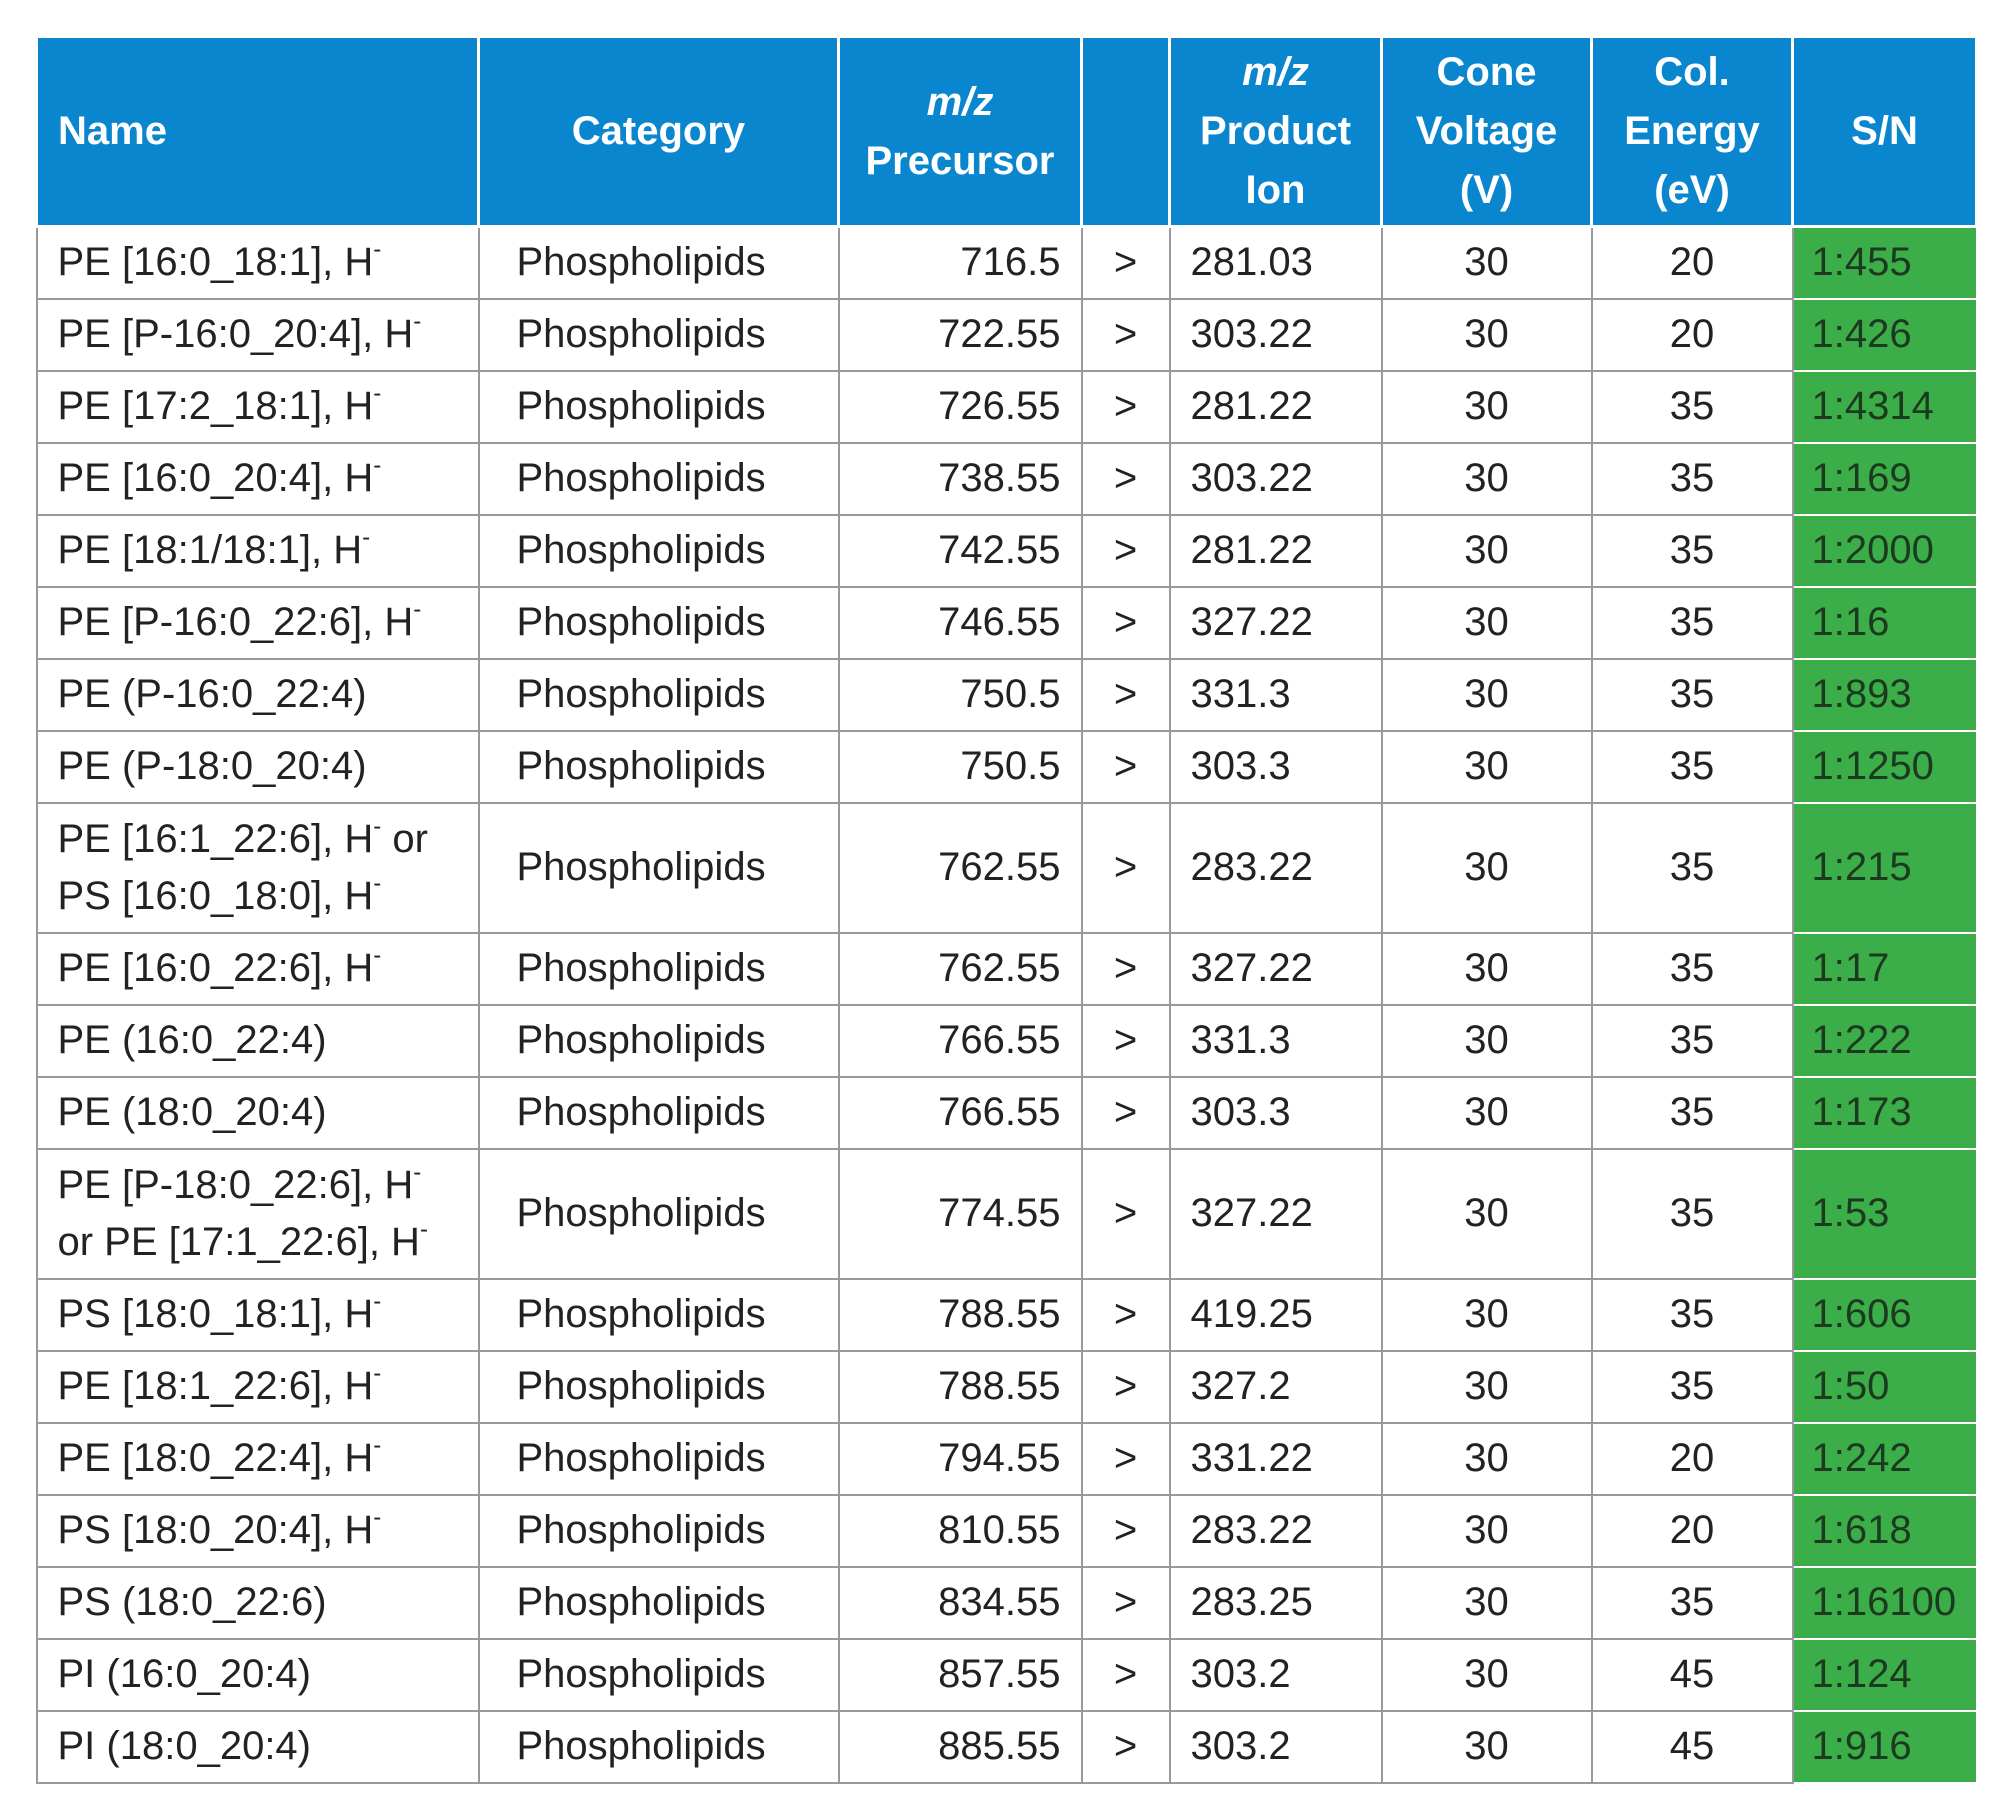 The image size is (2000, 1809). What do you see at coordinates (960, 1746) in the screenshot?
I see `cell-precursor: 885.55` at bounding box center [960, 1746].